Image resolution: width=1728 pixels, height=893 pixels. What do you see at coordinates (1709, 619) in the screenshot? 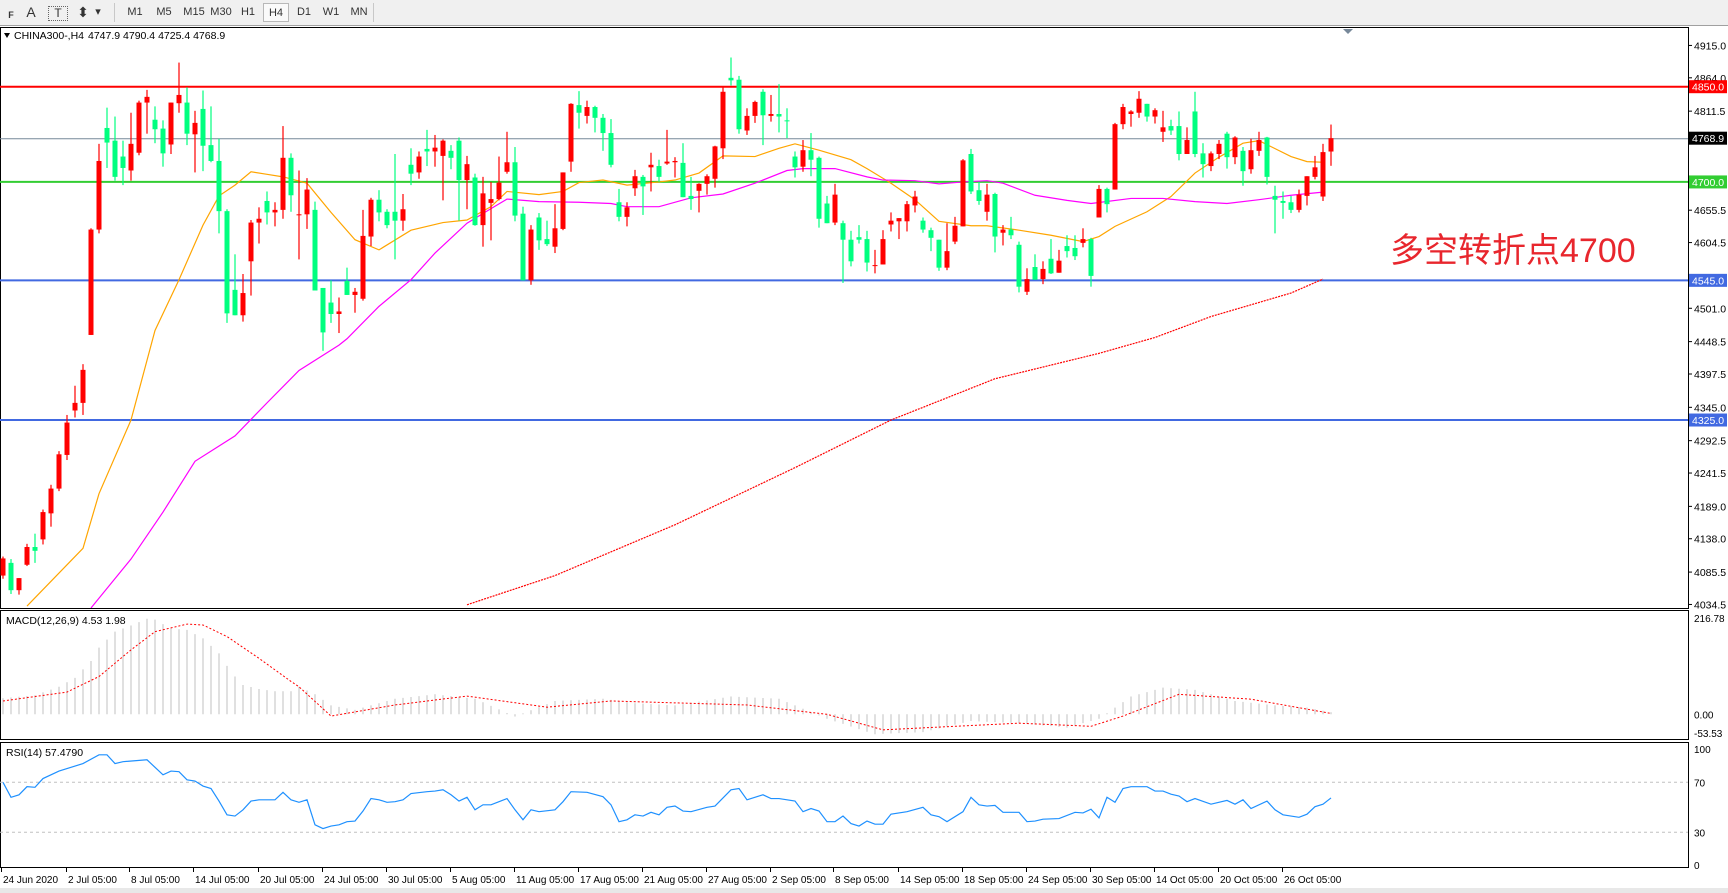
I see `macd-axis-label: 216.78` at bounding box center [1709, 619].